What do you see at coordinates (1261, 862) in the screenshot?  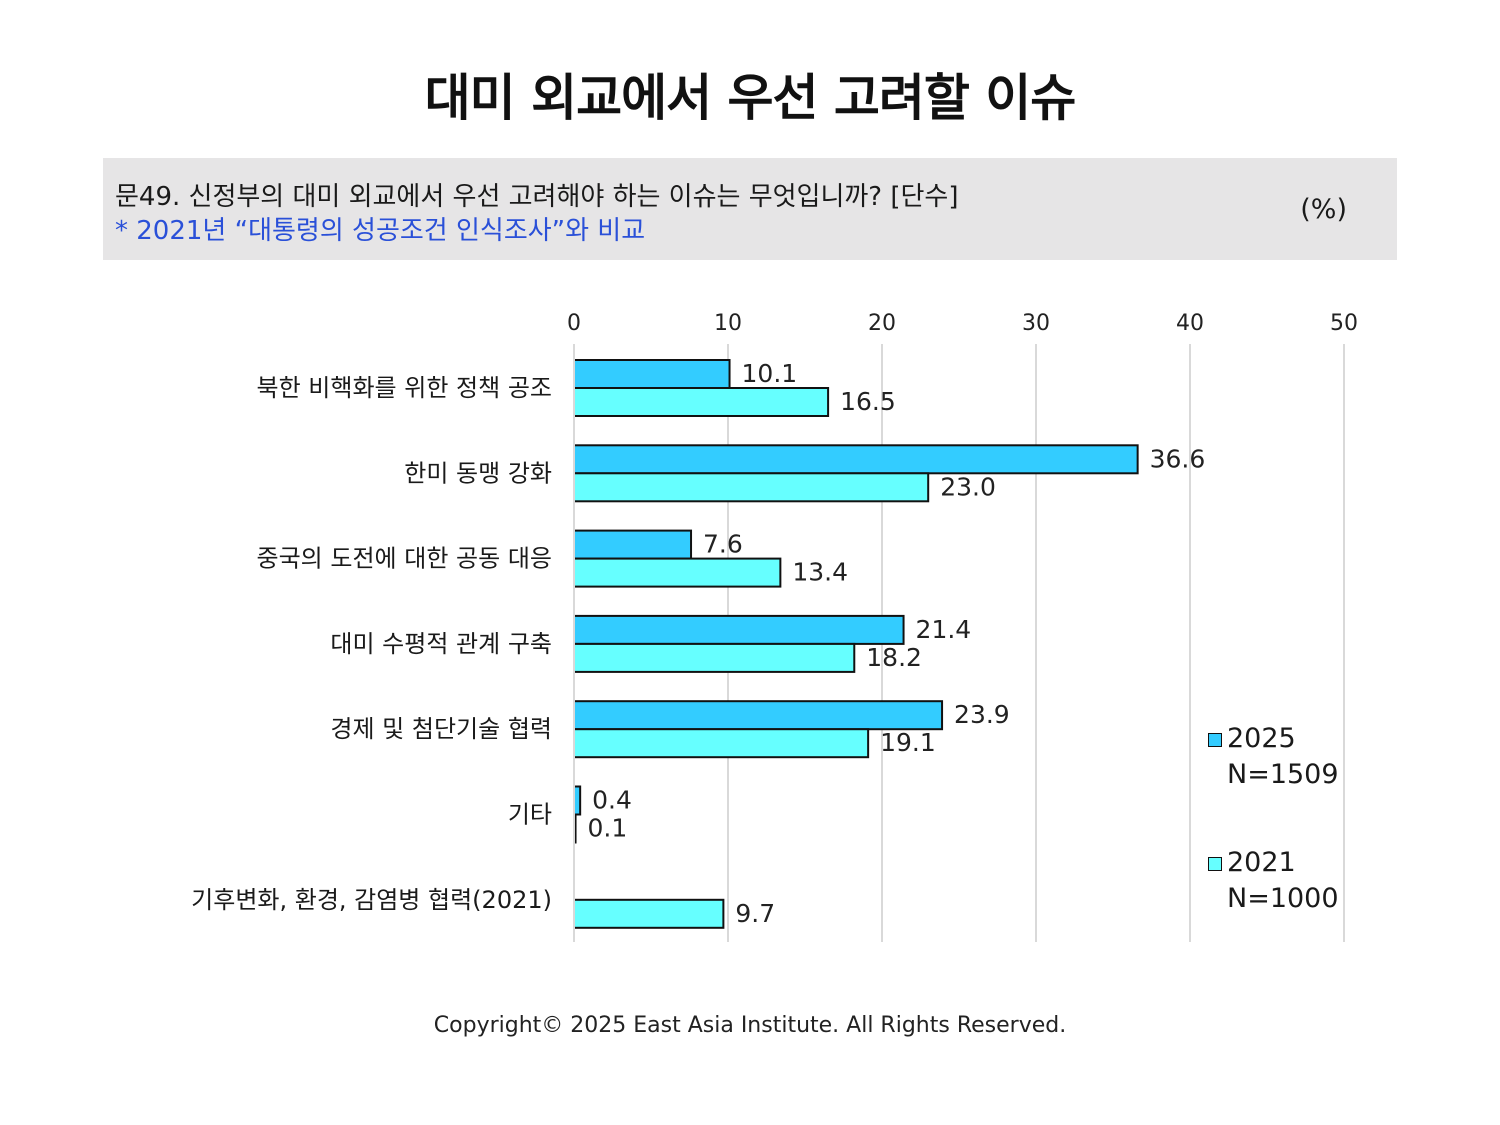 I see `legend-label-2021: 2021` at bounding box center [1261, 862].